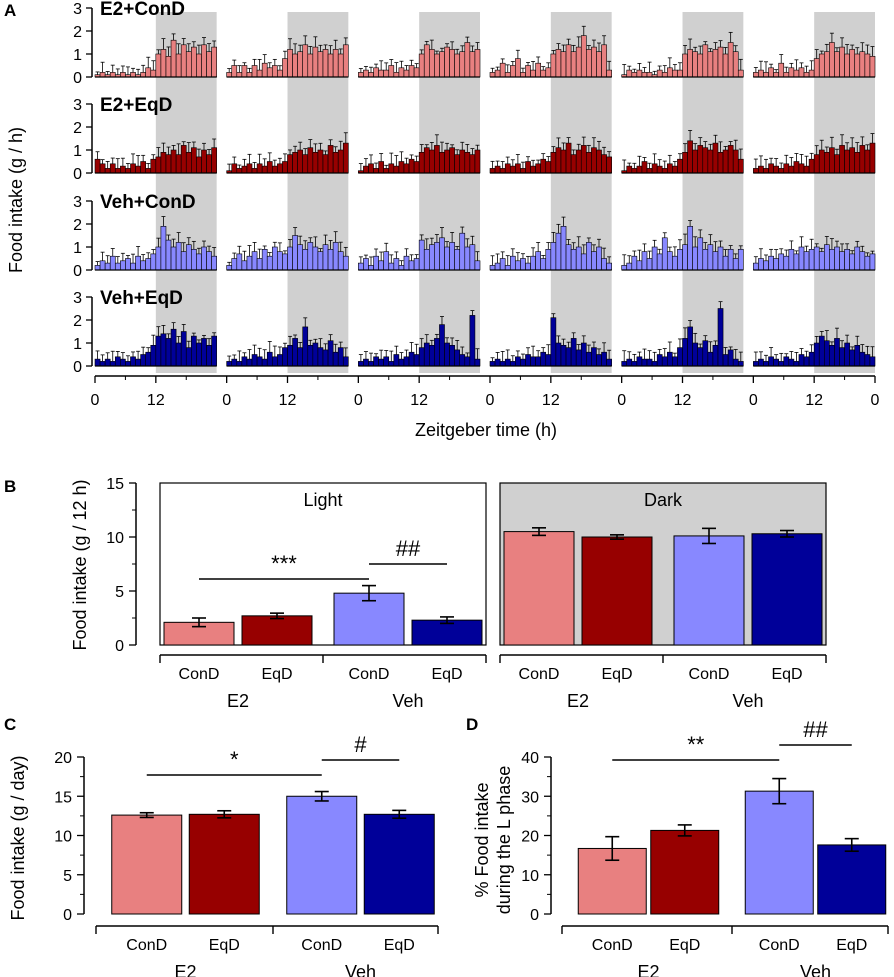  I want to click on panel-d-plot: 0 10 20 30 40 ConD EqD ConD EqD E2 Veh ** ##, so click(705, 847).